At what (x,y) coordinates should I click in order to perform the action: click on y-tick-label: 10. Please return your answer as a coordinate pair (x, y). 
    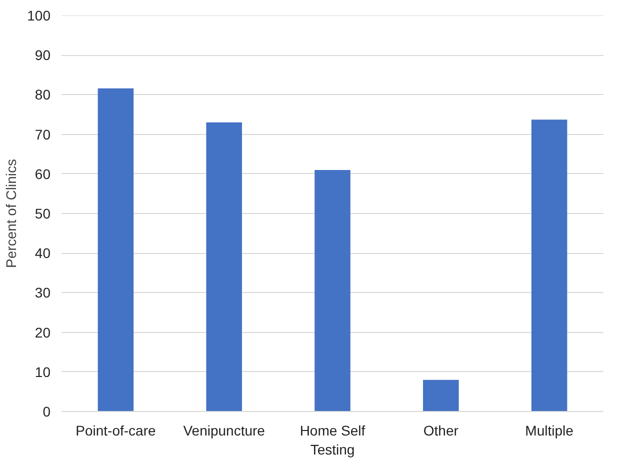
    Looking at the image, I should click on (42, 372).